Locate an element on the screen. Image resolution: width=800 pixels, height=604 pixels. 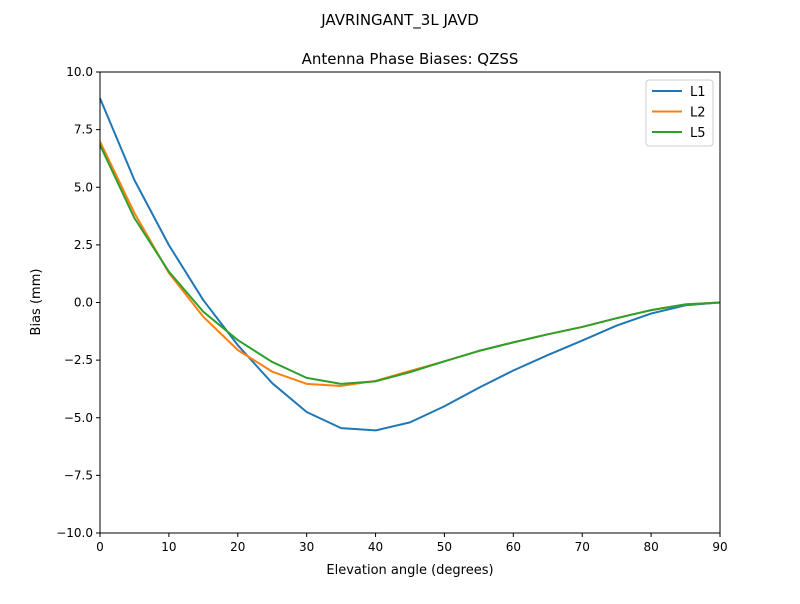
y-tick-label: −2.5 is located at coordinates (78, 360).